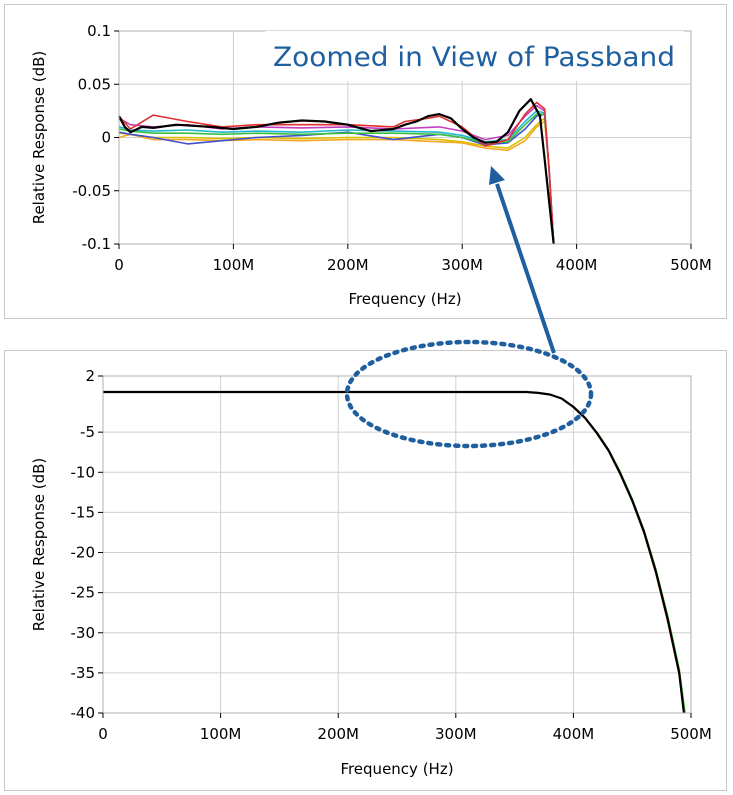 The image size is (733, 795). I want to click on top-y-tick-label-0: 0.1, so click(99, 31).